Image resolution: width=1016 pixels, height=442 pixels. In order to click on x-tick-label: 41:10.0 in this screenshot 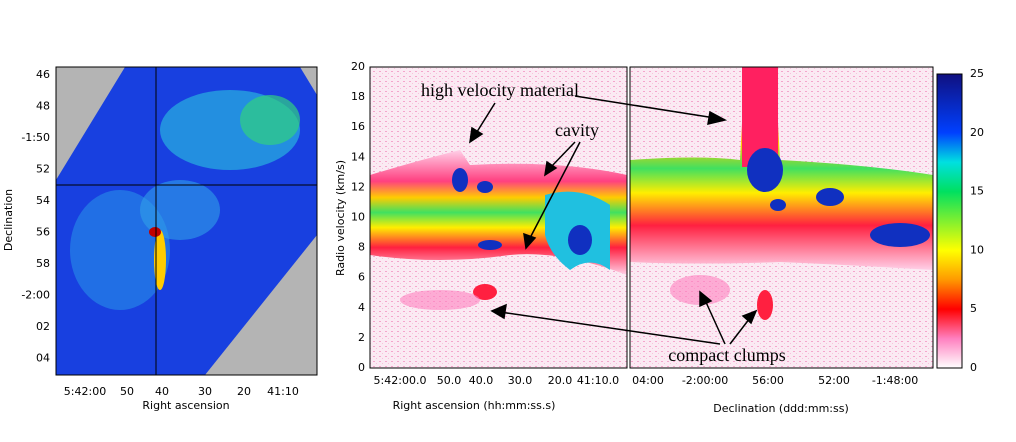, I will do `click(598, 380)`.